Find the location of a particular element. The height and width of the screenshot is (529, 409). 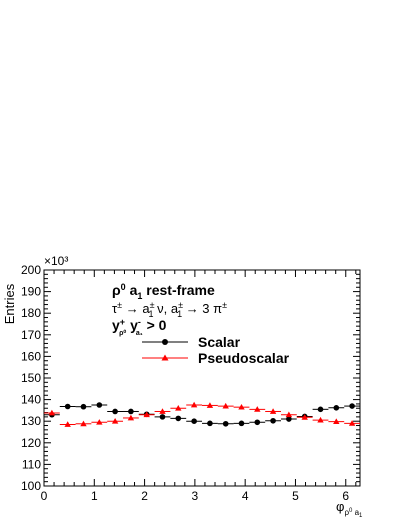

series-layer is located at coordinates (201, 414).